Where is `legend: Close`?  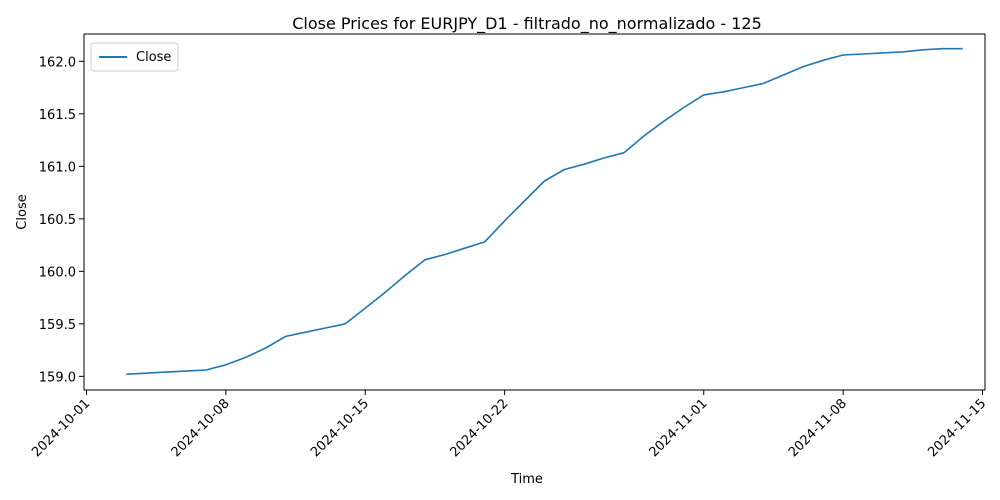
legend: Close is located at coordinates (134, 57).